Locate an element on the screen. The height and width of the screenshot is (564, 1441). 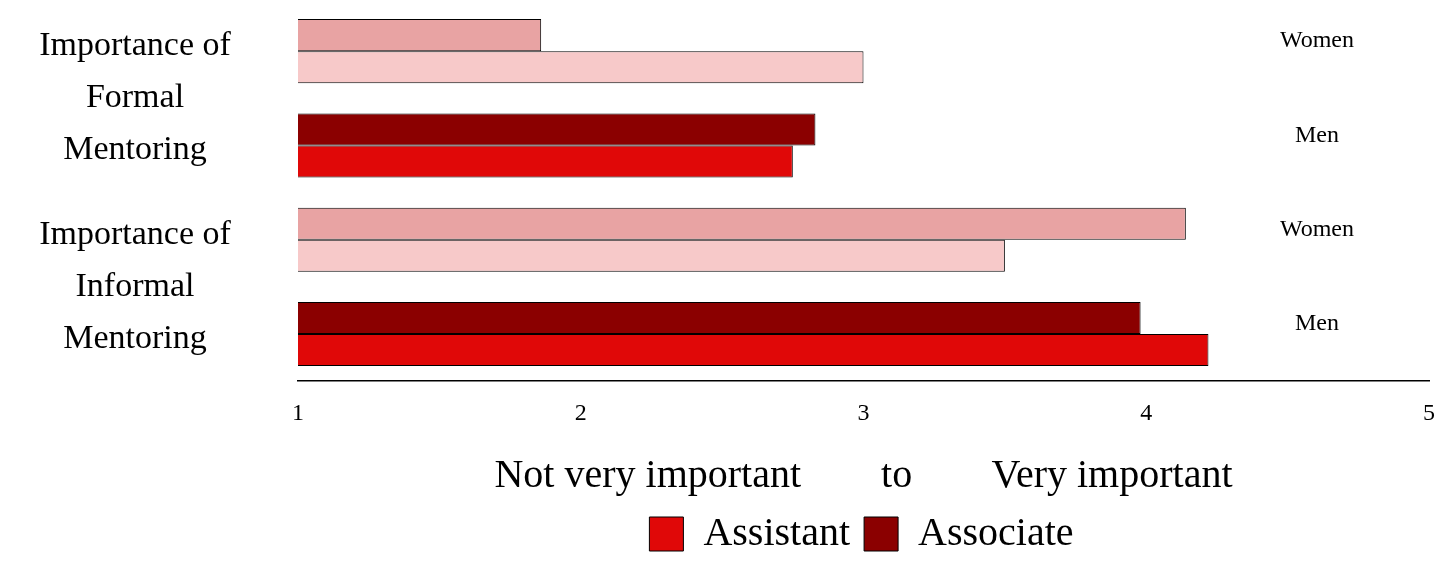
text: Importance of Formal Mentoring is located at coordinates (135, 96).